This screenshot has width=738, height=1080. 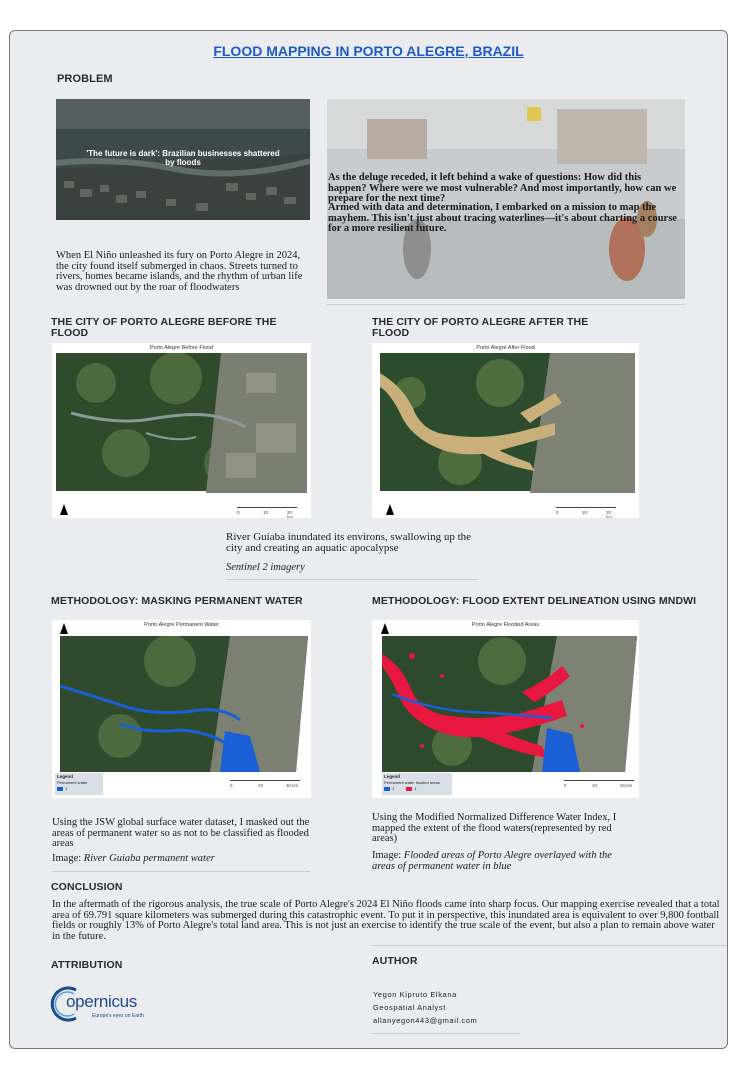 What do you see at coordinates (265, 567) in the screenshot?
I see `guiaba-source: Sentinel 2 imagery` at bounding box center [265, 567].